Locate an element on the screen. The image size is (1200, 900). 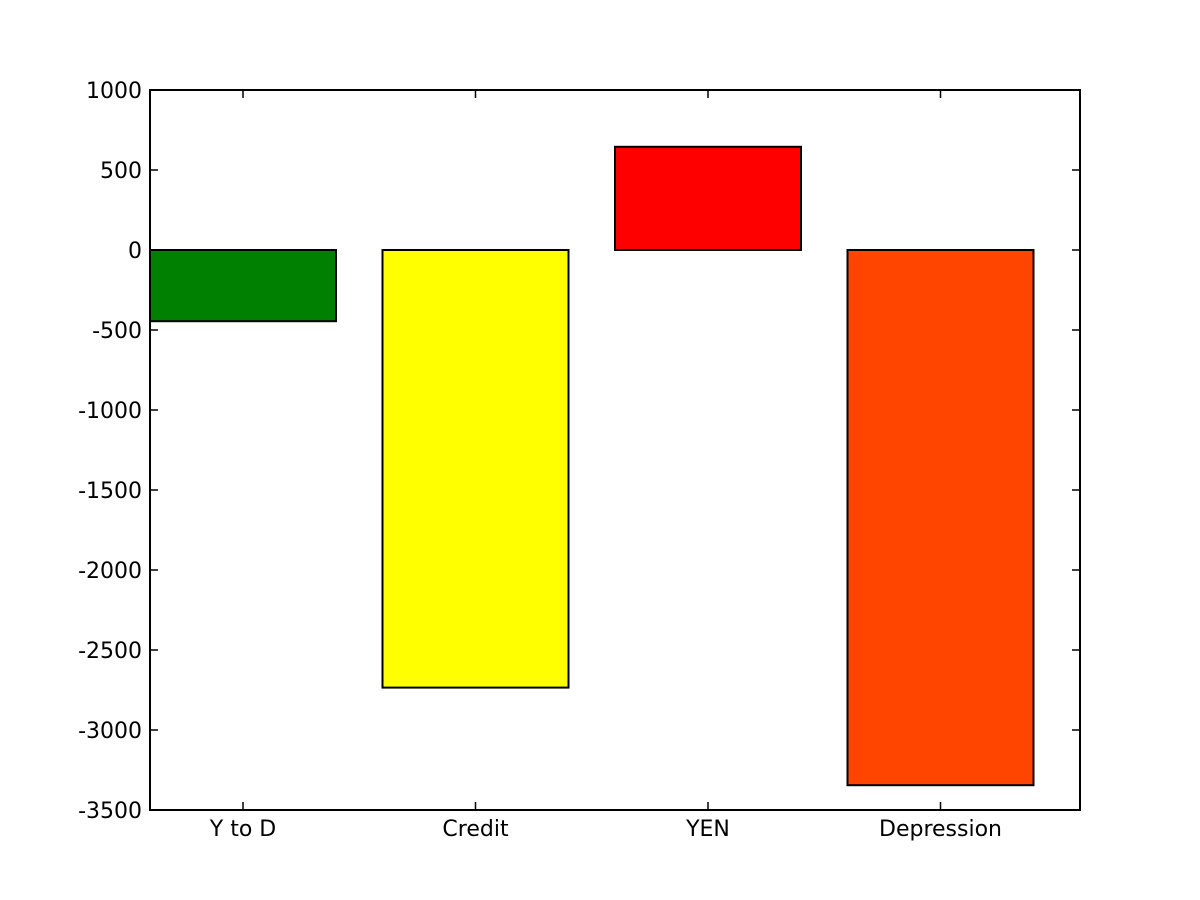
bar-y-to-d is located at coordinates (243, 286).